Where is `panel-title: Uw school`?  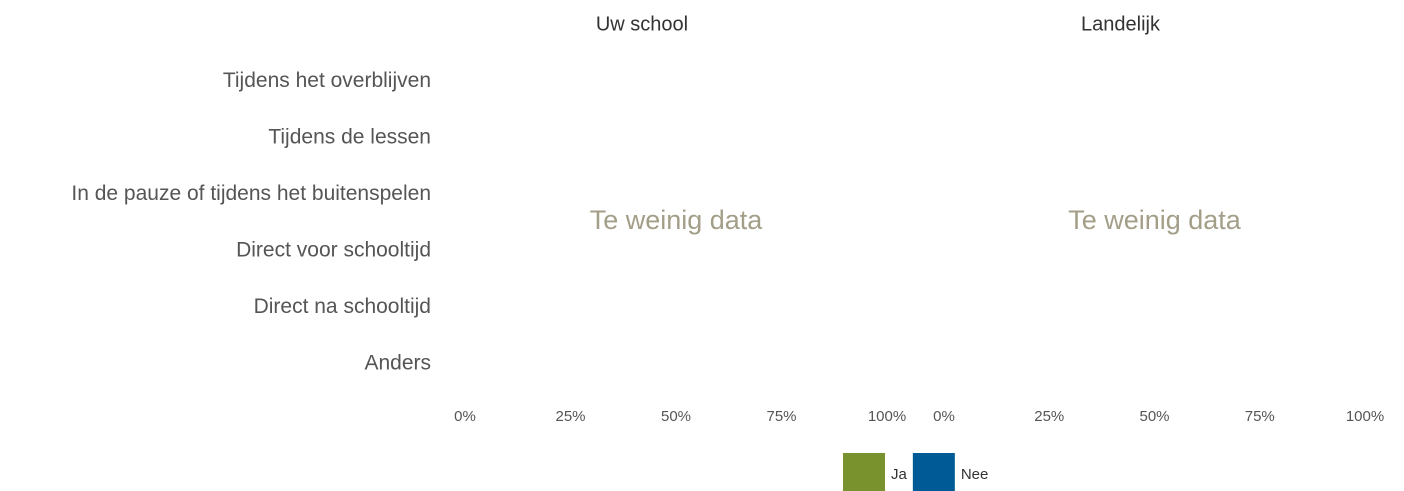
panel-title: Uw school is located at coordinates (642, 24).